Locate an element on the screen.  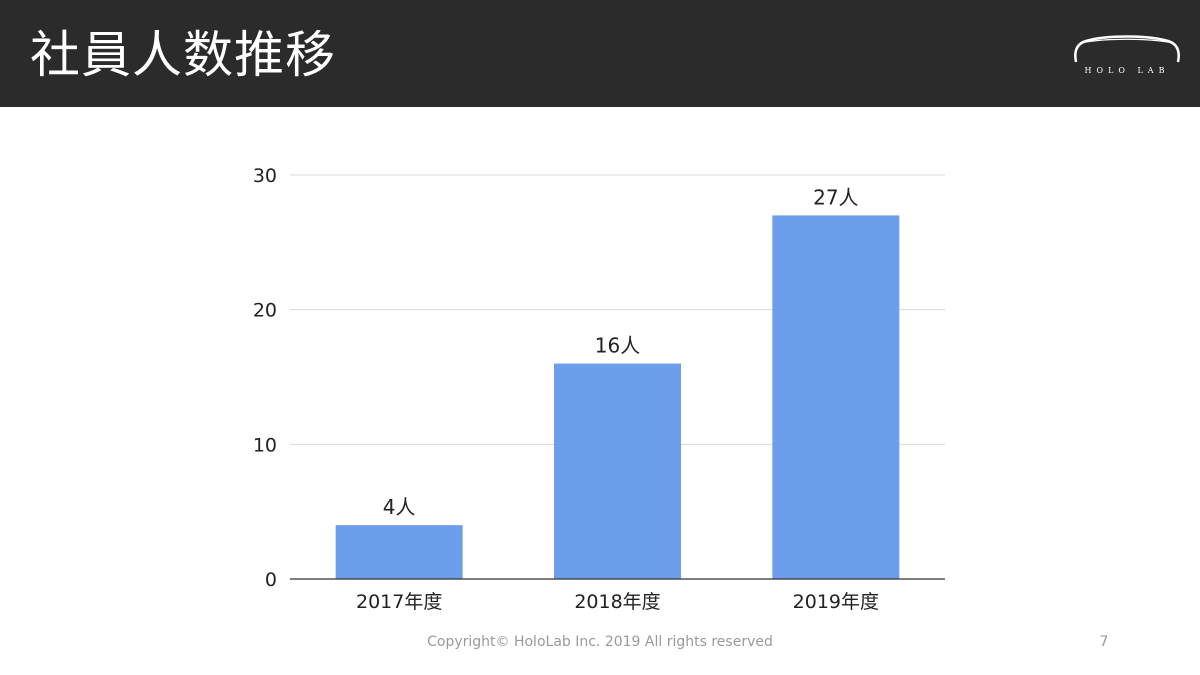
logo-arc-icon is located at coordinates (1127, 49).